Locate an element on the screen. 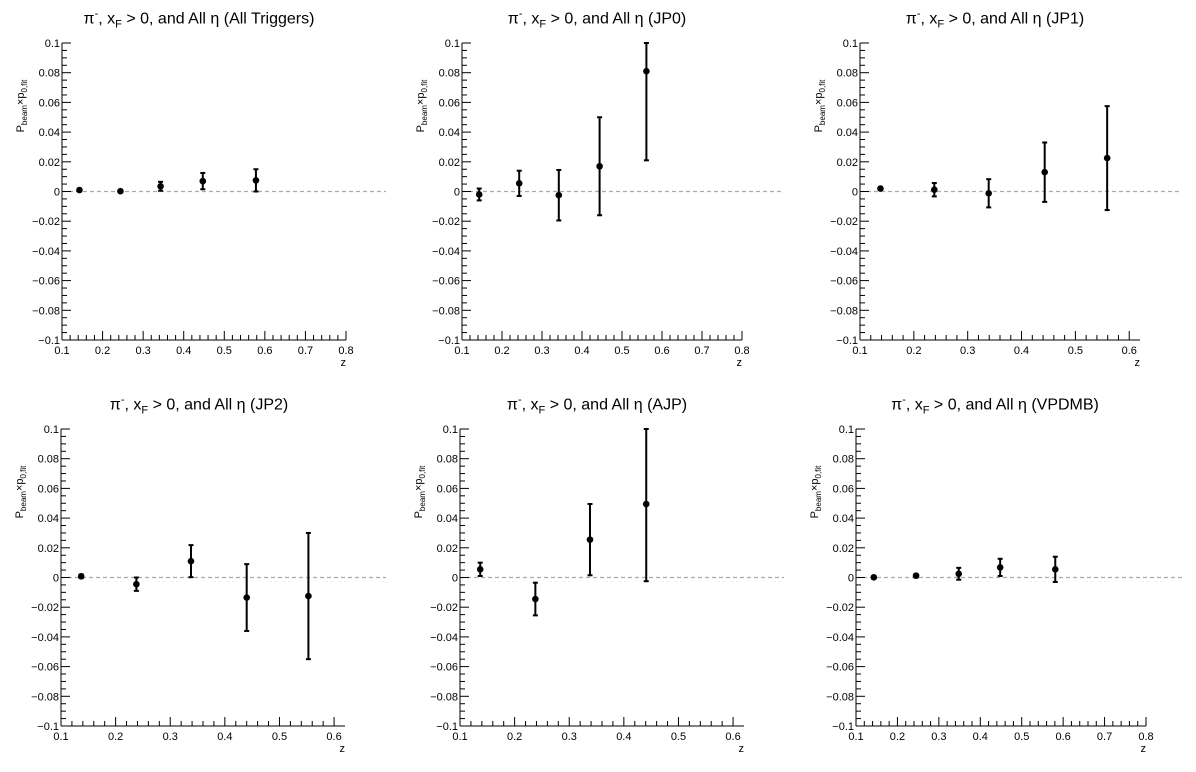 The image size is (1196, 772). panel-title: π-, xF > 0, and All η (All Triggers) is located at coordinates (199, 19).